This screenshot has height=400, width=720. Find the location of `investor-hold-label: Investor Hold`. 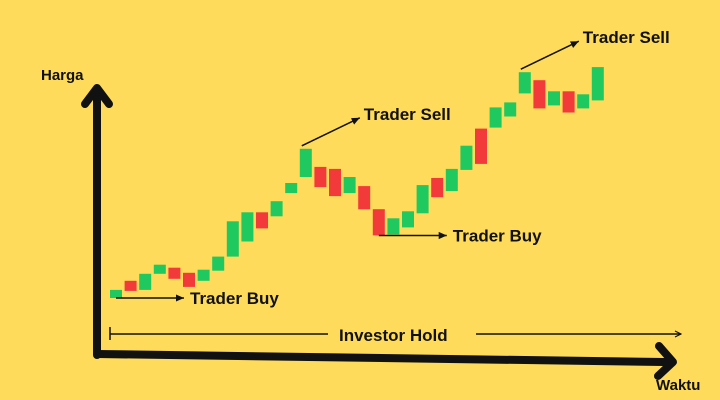

investor-hold-label: Investor Hold is located at coordinates (393, 335).